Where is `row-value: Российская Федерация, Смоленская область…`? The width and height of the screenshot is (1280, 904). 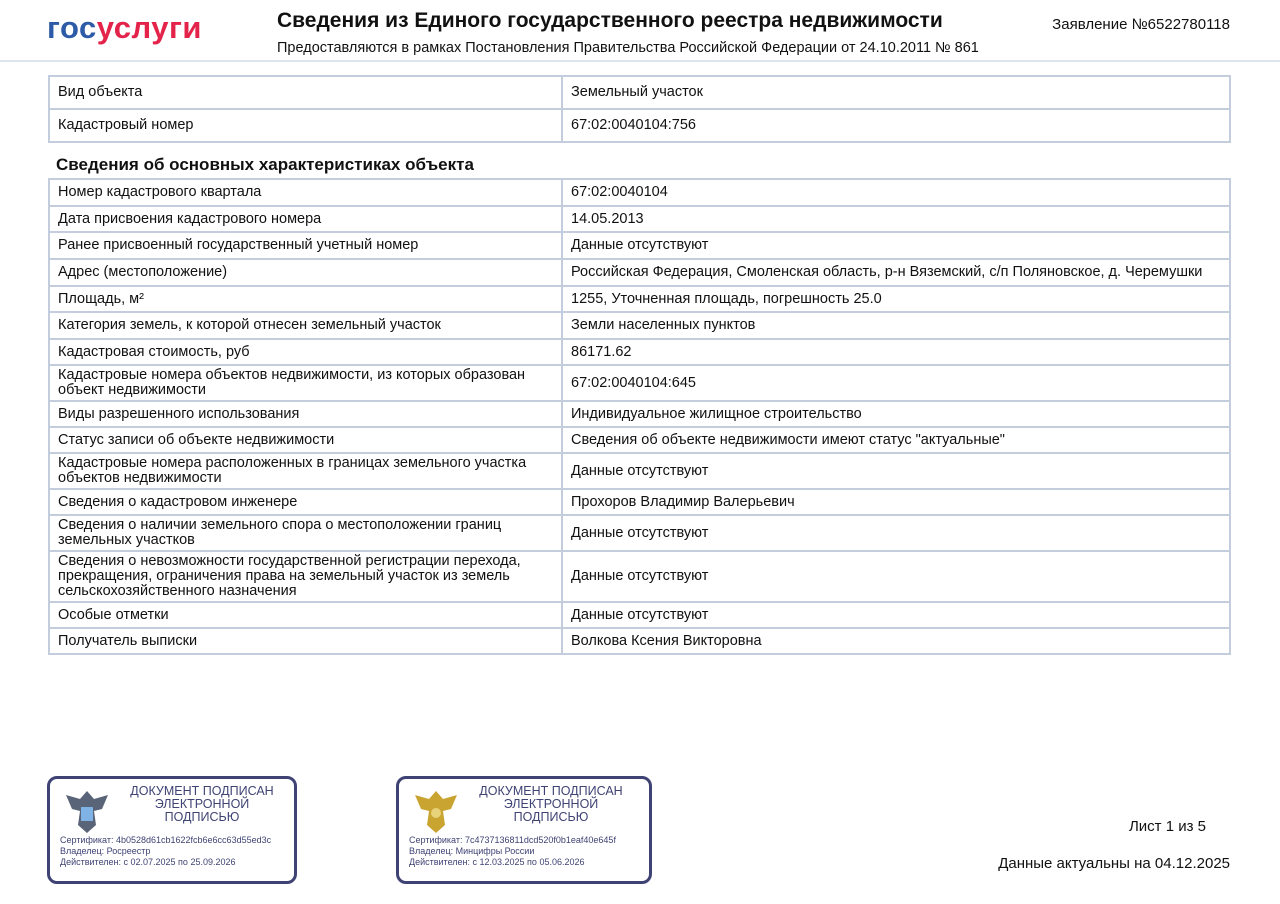
row-value: Российская Федерация, Смоленская область… is located at coordinates (896, 272).